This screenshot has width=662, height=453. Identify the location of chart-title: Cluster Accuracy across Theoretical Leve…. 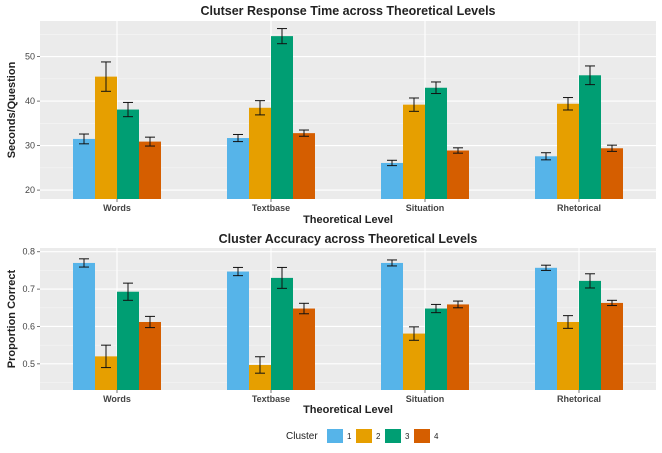
(348, 239).